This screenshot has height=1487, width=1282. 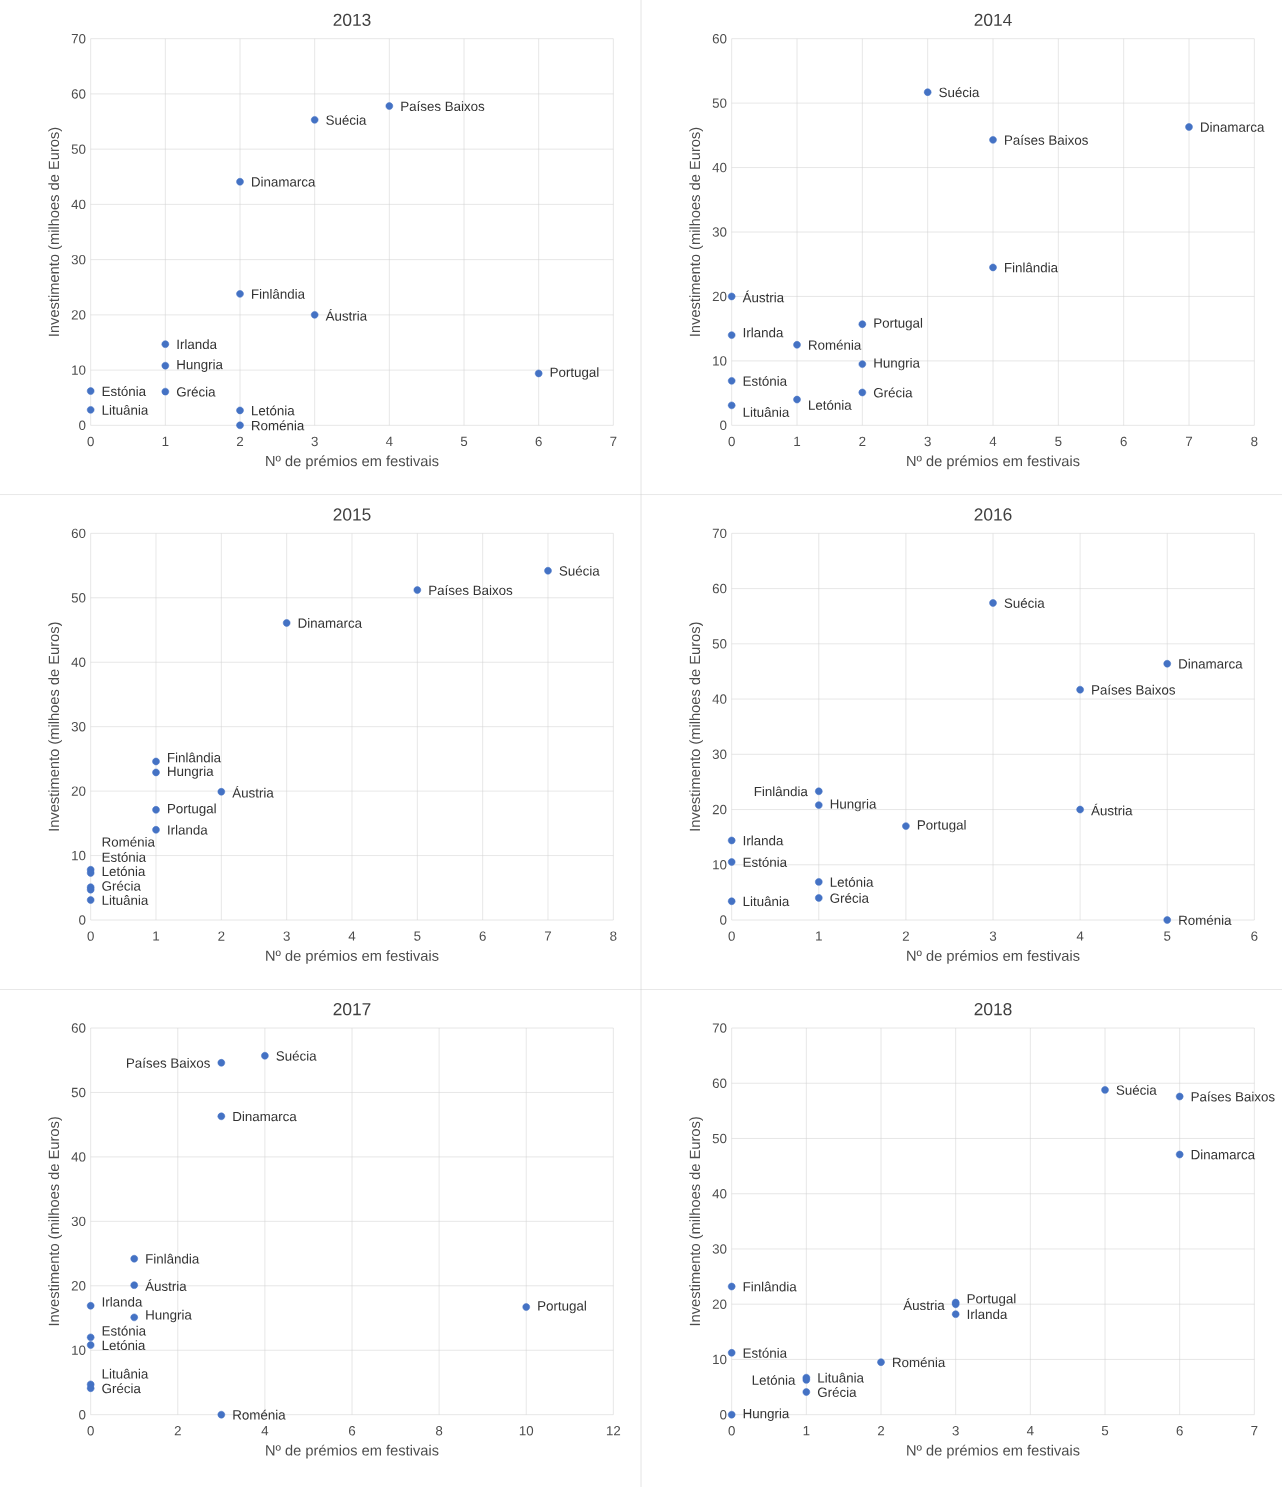 What do you see at coordinates (696, 1221) in the screenshot?
I see `y-axis-title: Investimento (milhoes de Euros)` at bounding box center [696, 1221].